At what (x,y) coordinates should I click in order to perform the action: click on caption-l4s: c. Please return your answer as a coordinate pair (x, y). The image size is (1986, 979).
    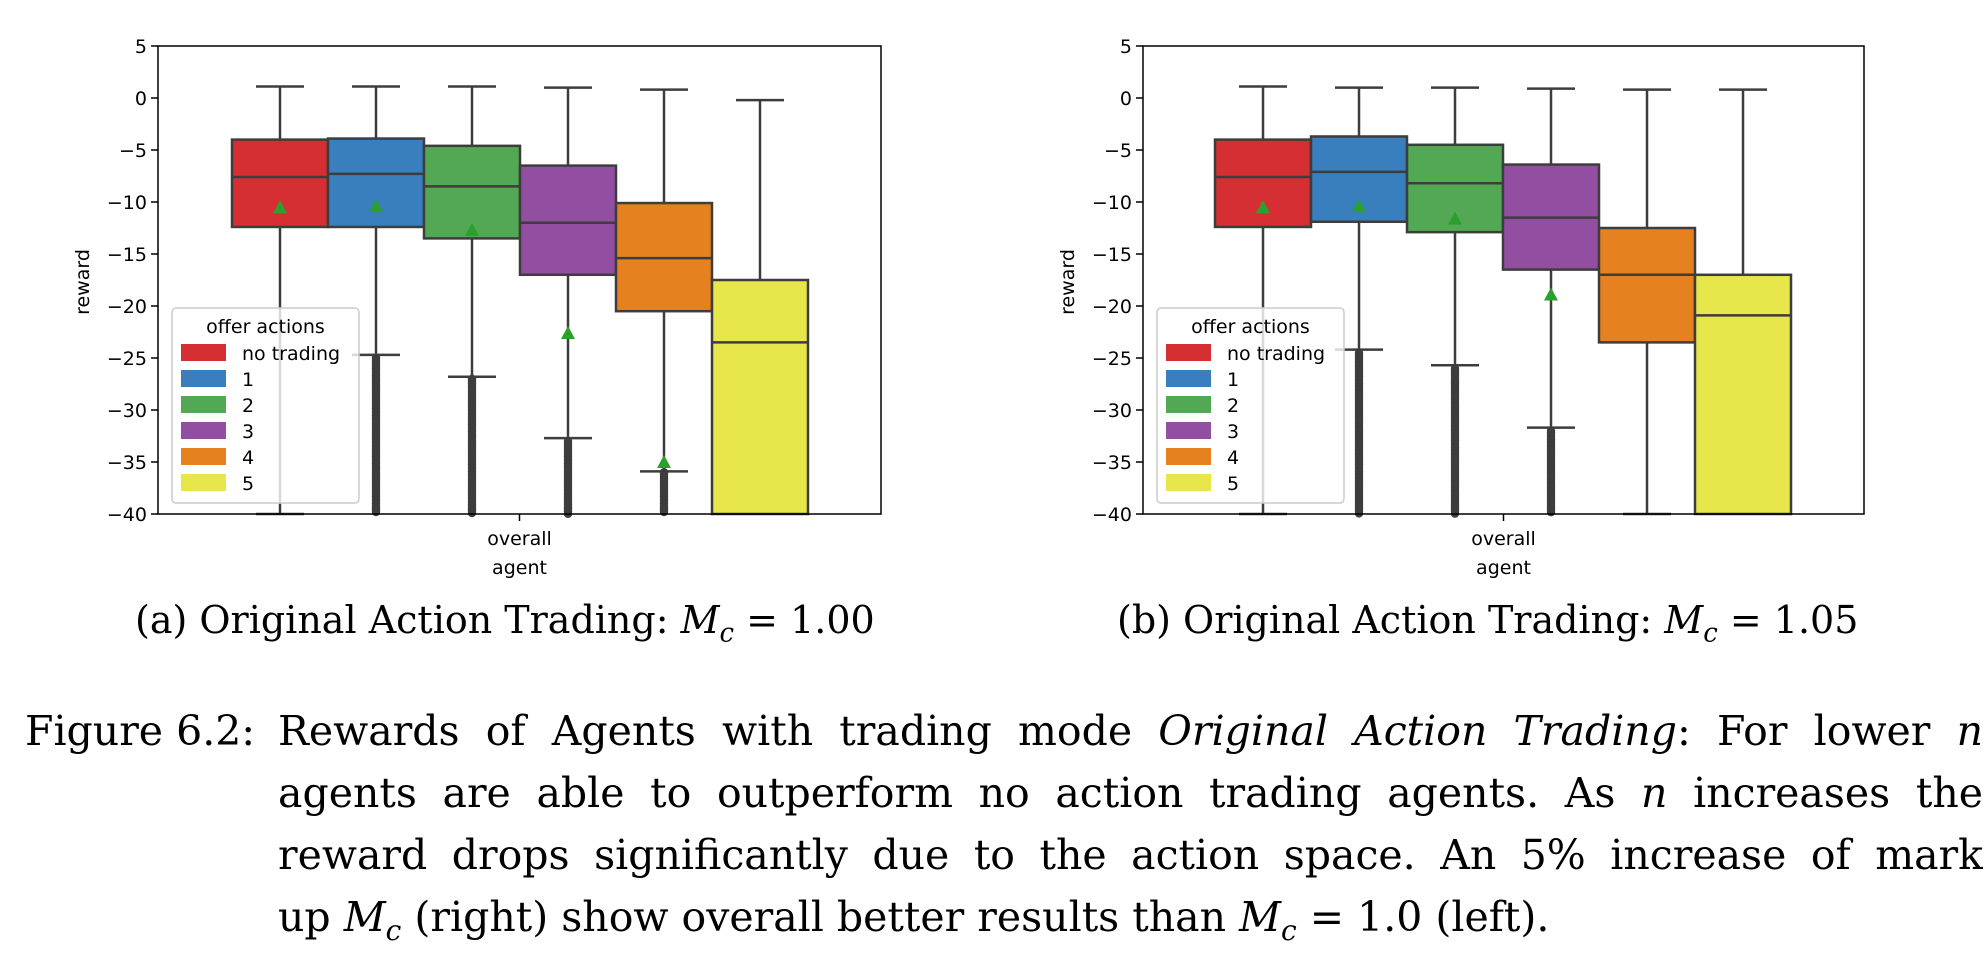
    Looking at the image, I should click on (393, 931).